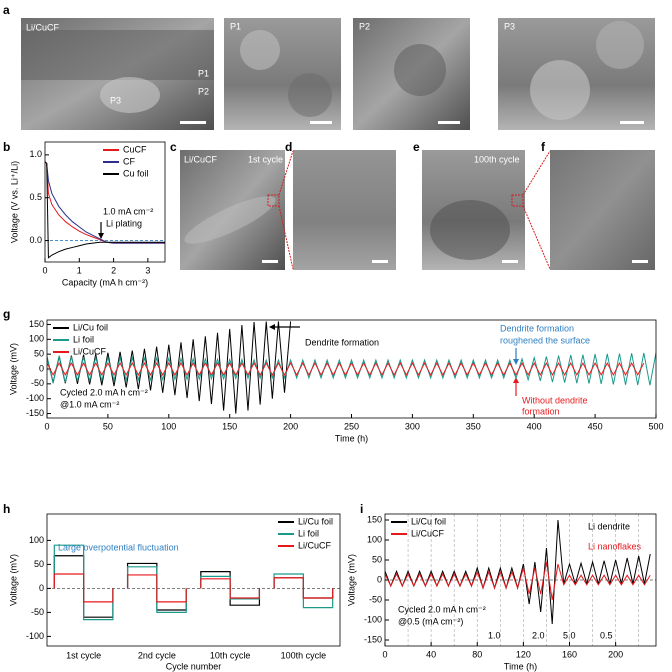 The image size is (672, 672). What do you see at coordinates (6, 10) in the screenshot?
I see `panel-label: a` at bounding box center [6, 10].